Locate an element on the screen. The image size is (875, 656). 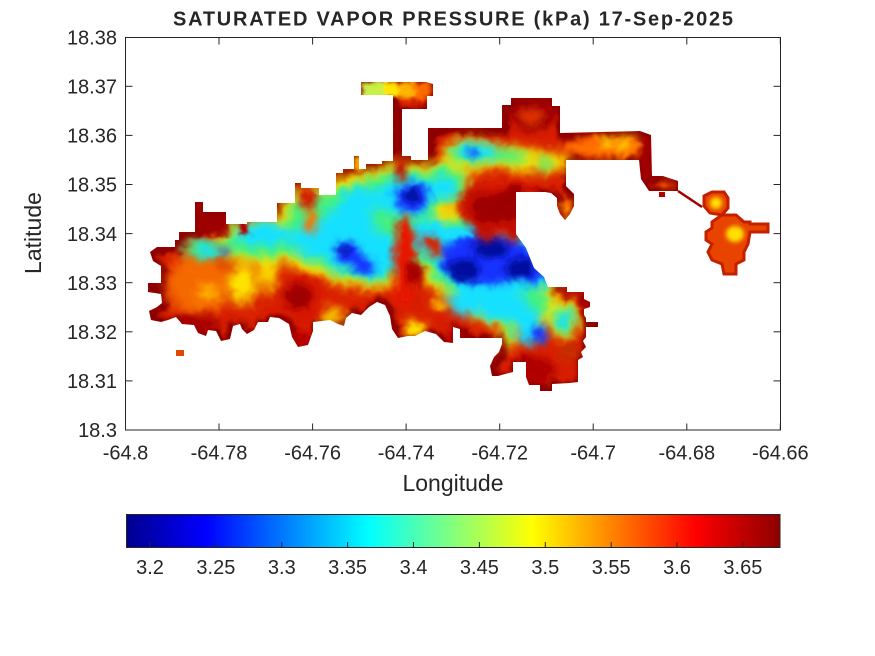
svg-text: 18.35 is located at coordinates (92, 186).